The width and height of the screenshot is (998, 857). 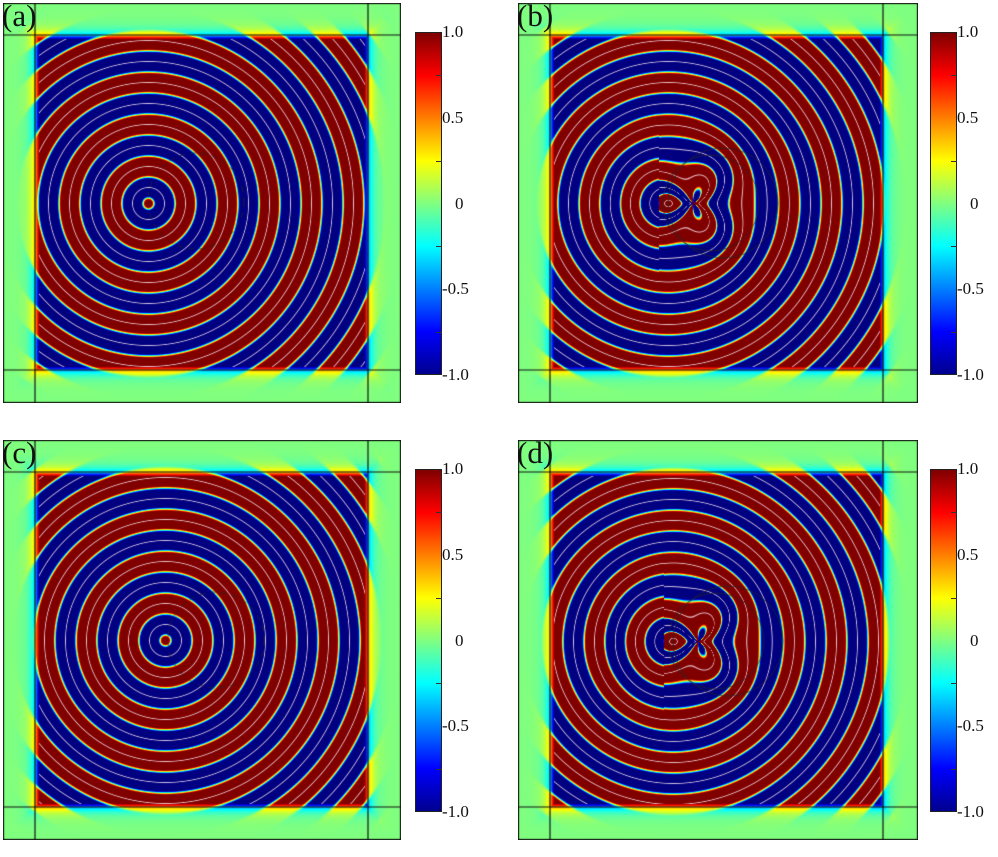 What do you see at coordinates (535, 452) in the screenshot?
I see `panel-label: (d)` at bounding box center [535, 452].